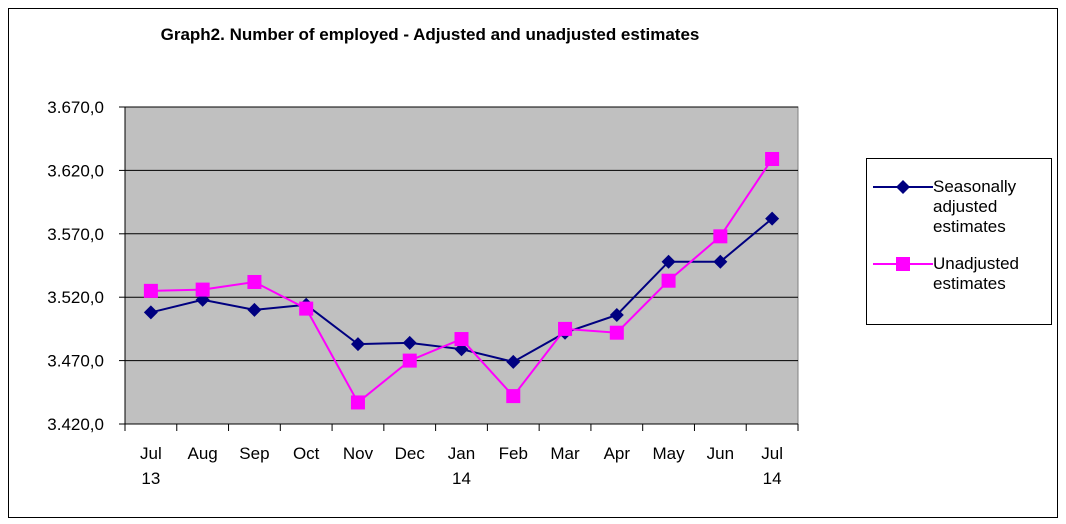 This screenshot has width=1066, height=524. Describe the element at coordinates (720, 453) in the screenshot. I see `x-tick-label: Jun` at that location.